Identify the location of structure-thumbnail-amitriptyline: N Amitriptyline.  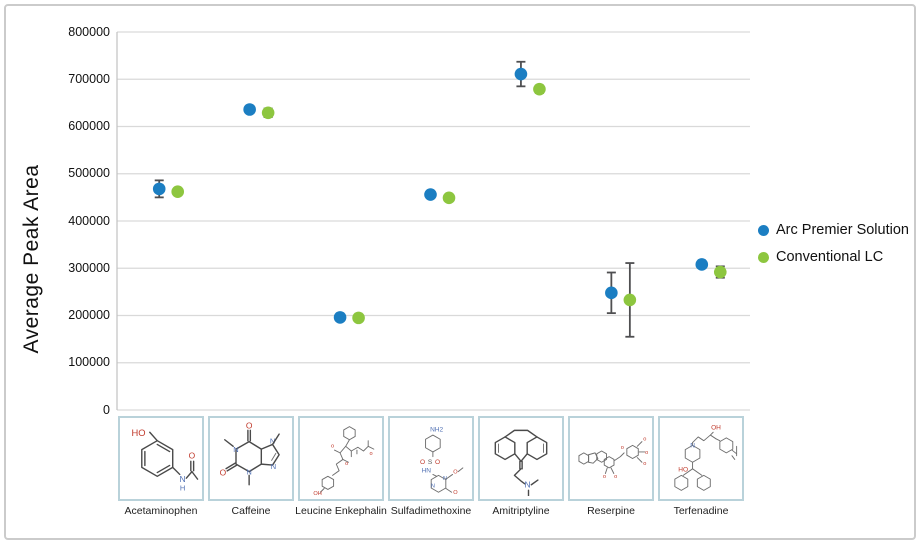
(521, 466).